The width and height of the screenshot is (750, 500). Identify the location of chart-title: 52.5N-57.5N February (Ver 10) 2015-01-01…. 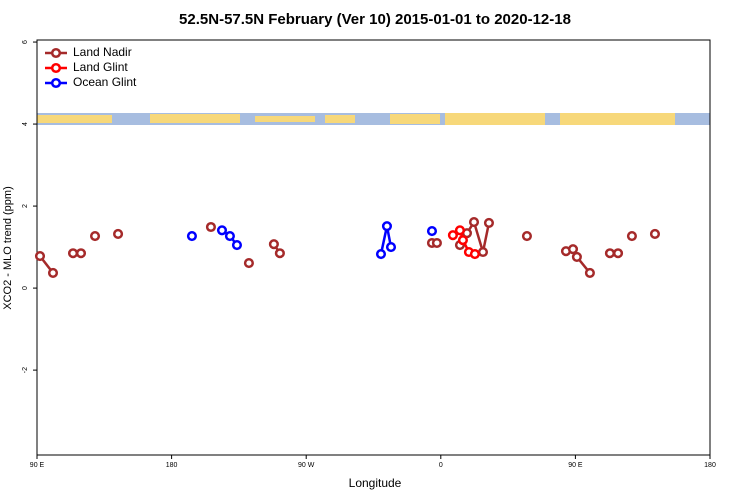
(375, 19).